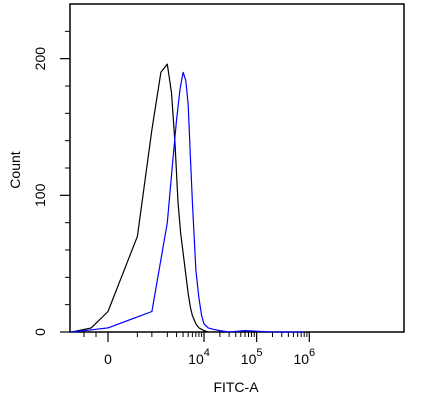 The height and width of the screenshot is (401, 442). What do you see at coordinates (252, 357) in the screenshot?
I see `x-tick-label: 10⁵` at bounding box center [252, 357].